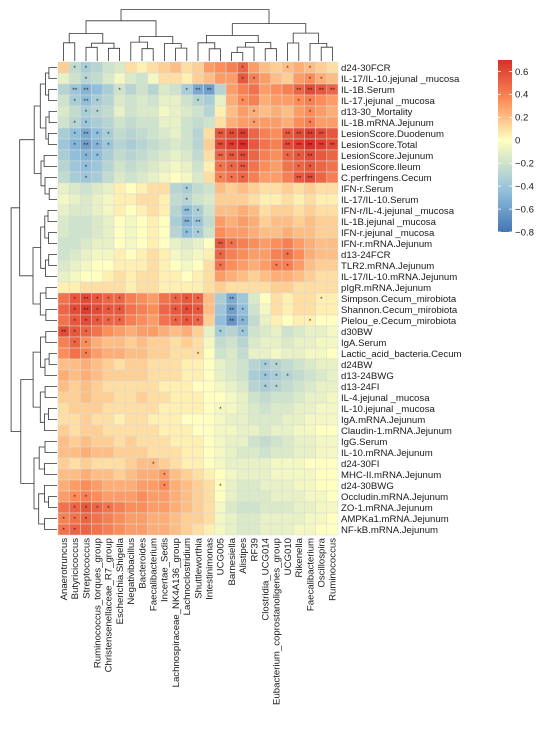 The image size is (540, 736). Describe the element at coordinates (525, 186) in the screenshot. I see `legend-tick-label: −0.4` at that location.